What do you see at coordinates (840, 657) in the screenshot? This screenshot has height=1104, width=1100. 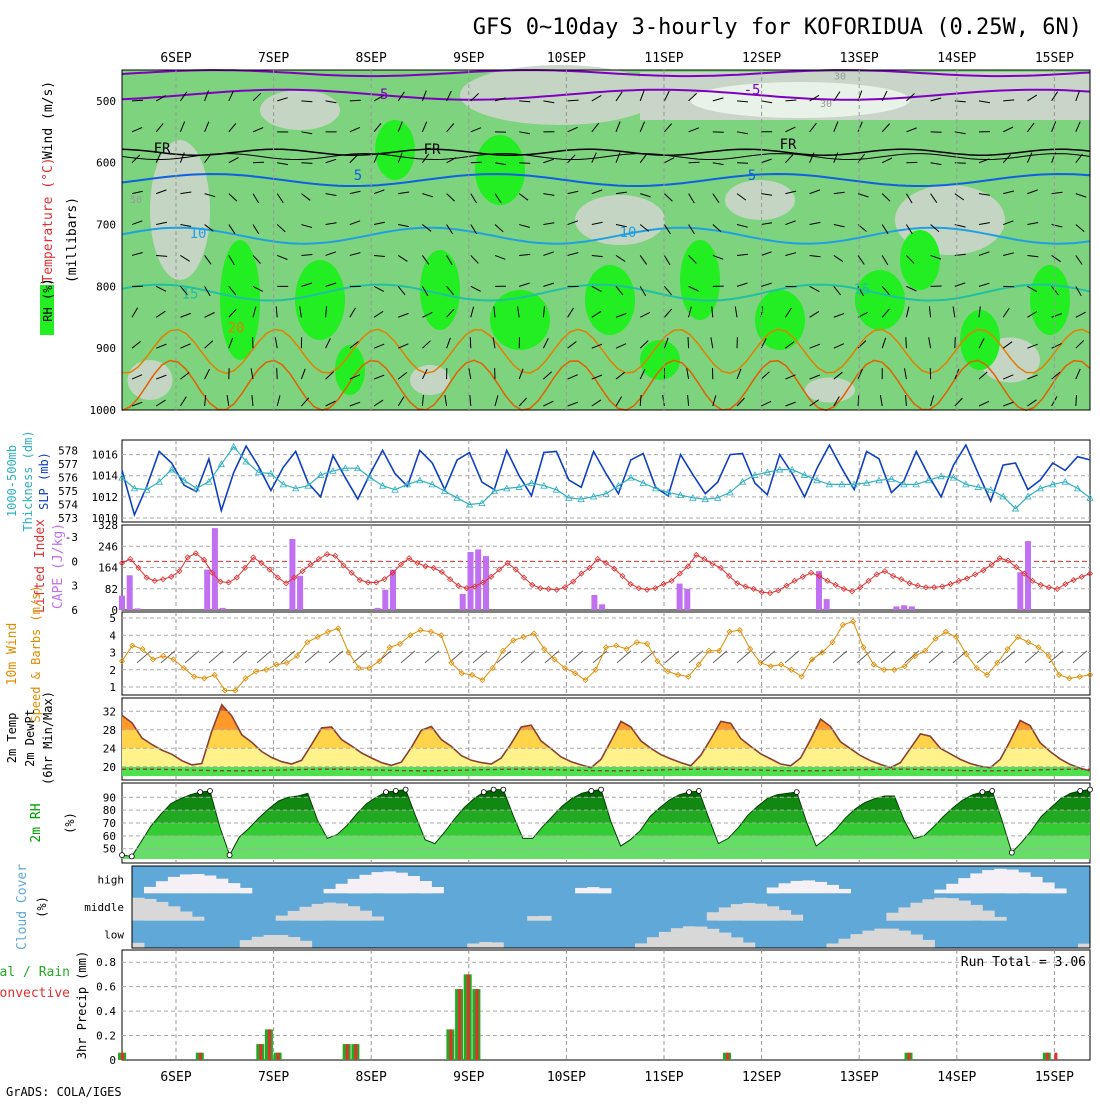 I see `surface-wind-barb` at bounding box center [840, 657].